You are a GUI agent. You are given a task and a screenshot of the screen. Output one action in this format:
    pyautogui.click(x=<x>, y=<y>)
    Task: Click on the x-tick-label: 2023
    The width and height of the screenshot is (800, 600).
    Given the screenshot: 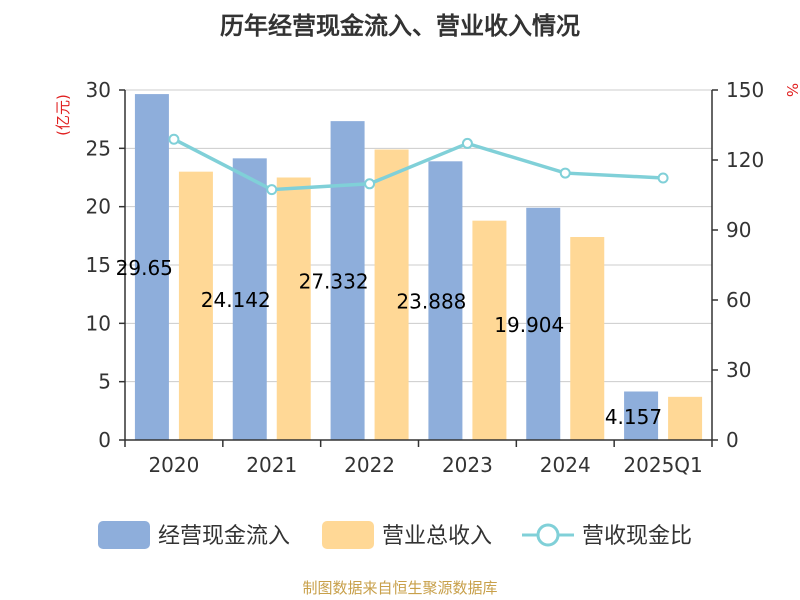 What is the action you would take?
    pyautogui.click(x=467, y=465)
    